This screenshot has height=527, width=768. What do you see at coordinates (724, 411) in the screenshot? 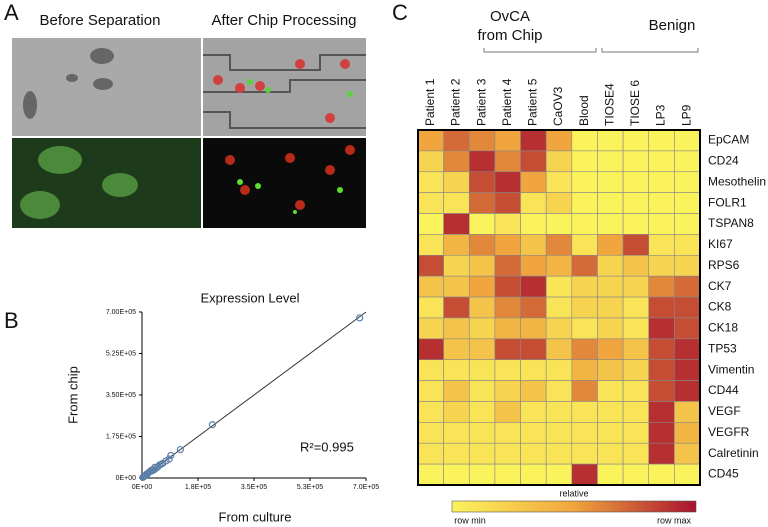
I see `row-label: VEGF` at bounding box center [724, 411].